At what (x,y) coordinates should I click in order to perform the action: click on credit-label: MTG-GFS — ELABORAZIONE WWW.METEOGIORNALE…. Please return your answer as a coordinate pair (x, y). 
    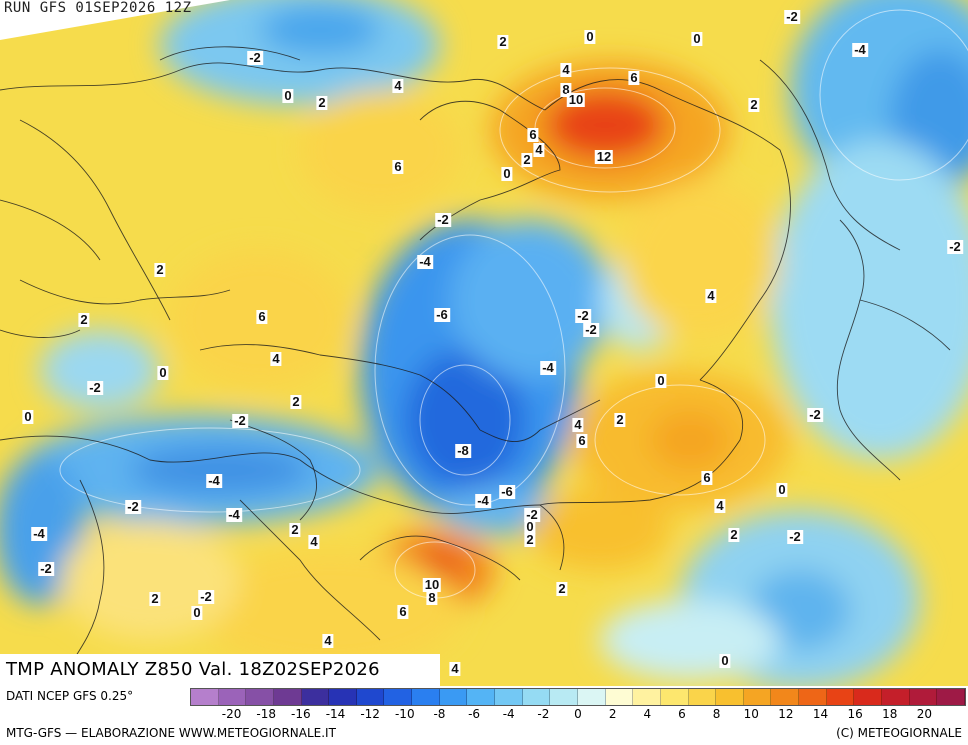
    Looking at the image, I should click on (171, 733).